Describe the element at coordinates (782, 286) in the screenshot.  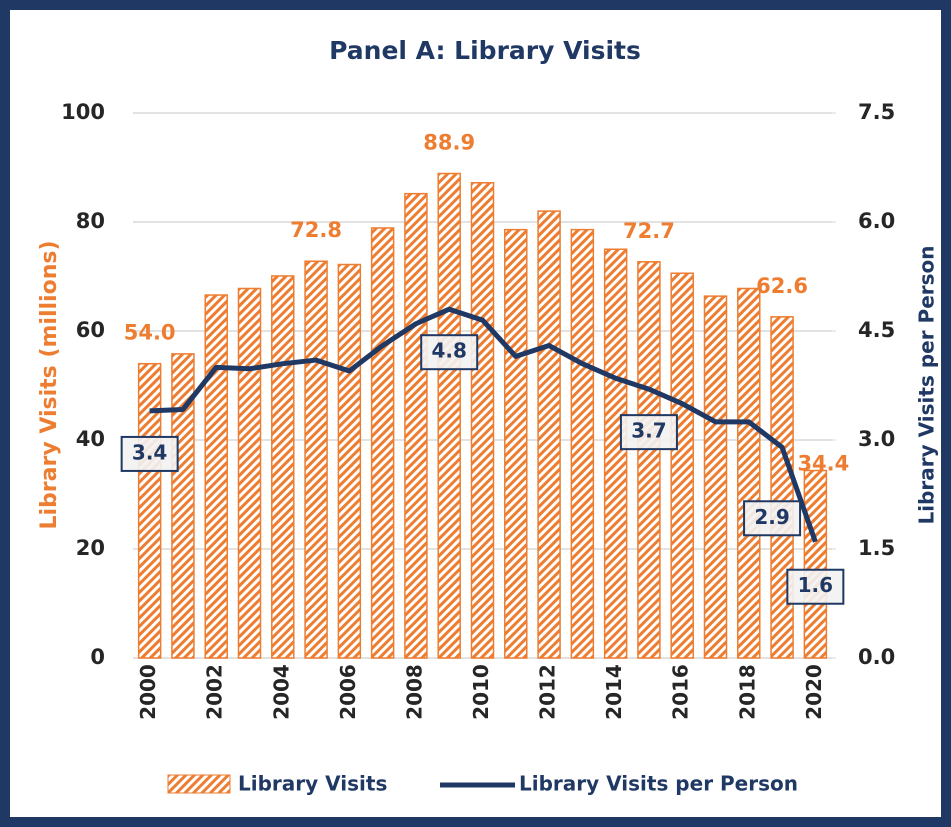
I see `bar-value-label: 62.6` at that location.